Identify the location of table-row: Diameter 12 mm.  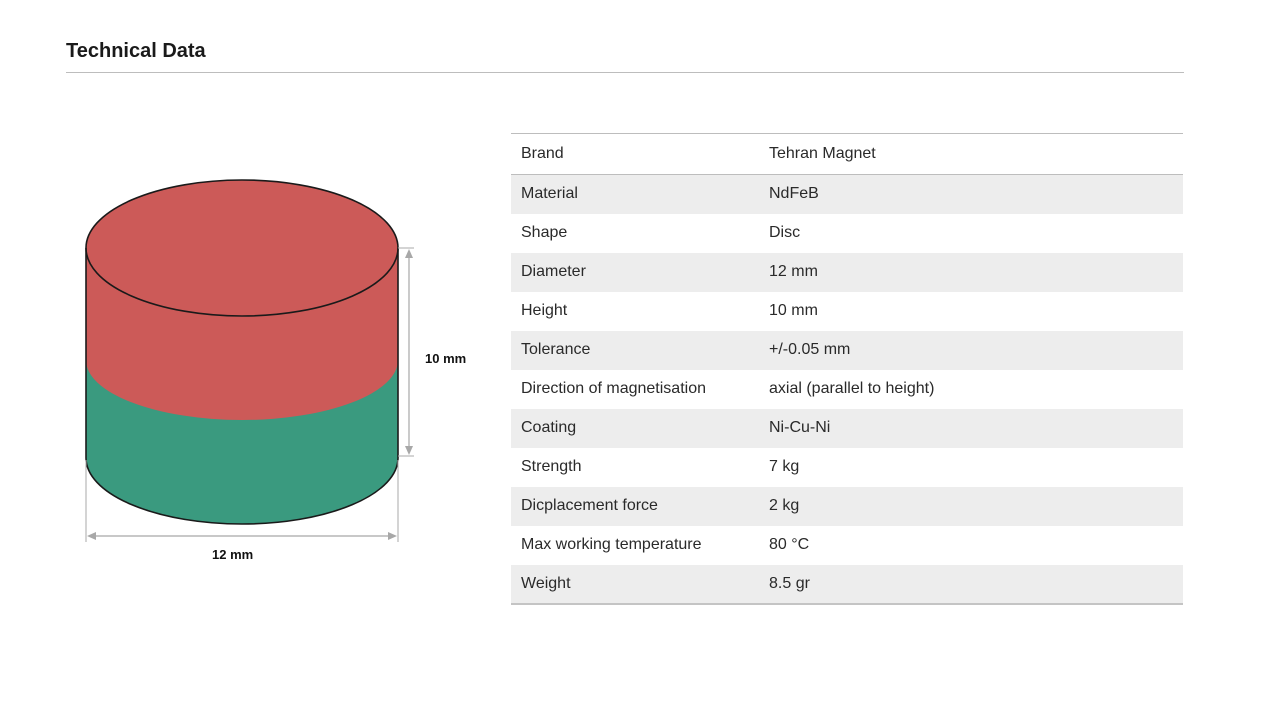
(847, 272).